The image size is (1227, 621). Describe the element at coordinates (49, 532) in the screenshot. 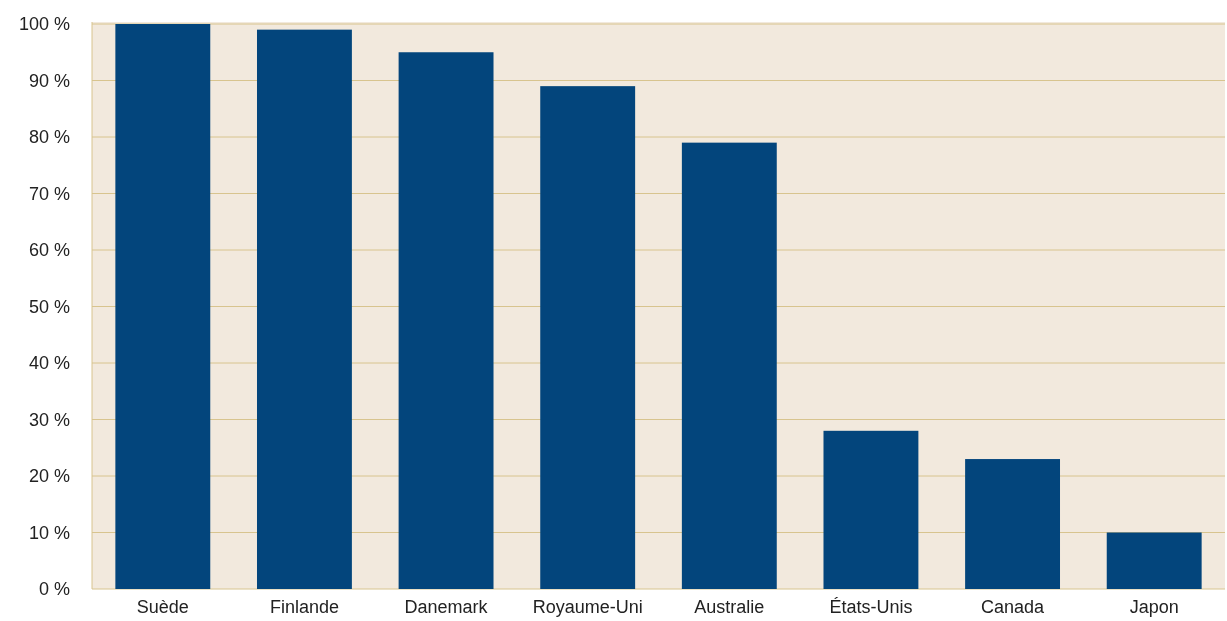

I see `y-tick-label: 10 %` at that location.